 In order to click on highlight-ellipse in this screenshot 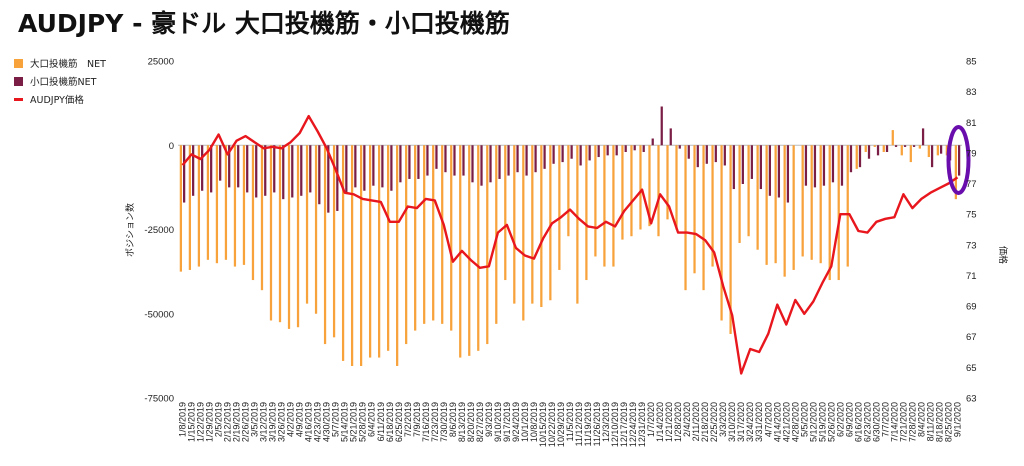, I will do `click(958, 160)`.